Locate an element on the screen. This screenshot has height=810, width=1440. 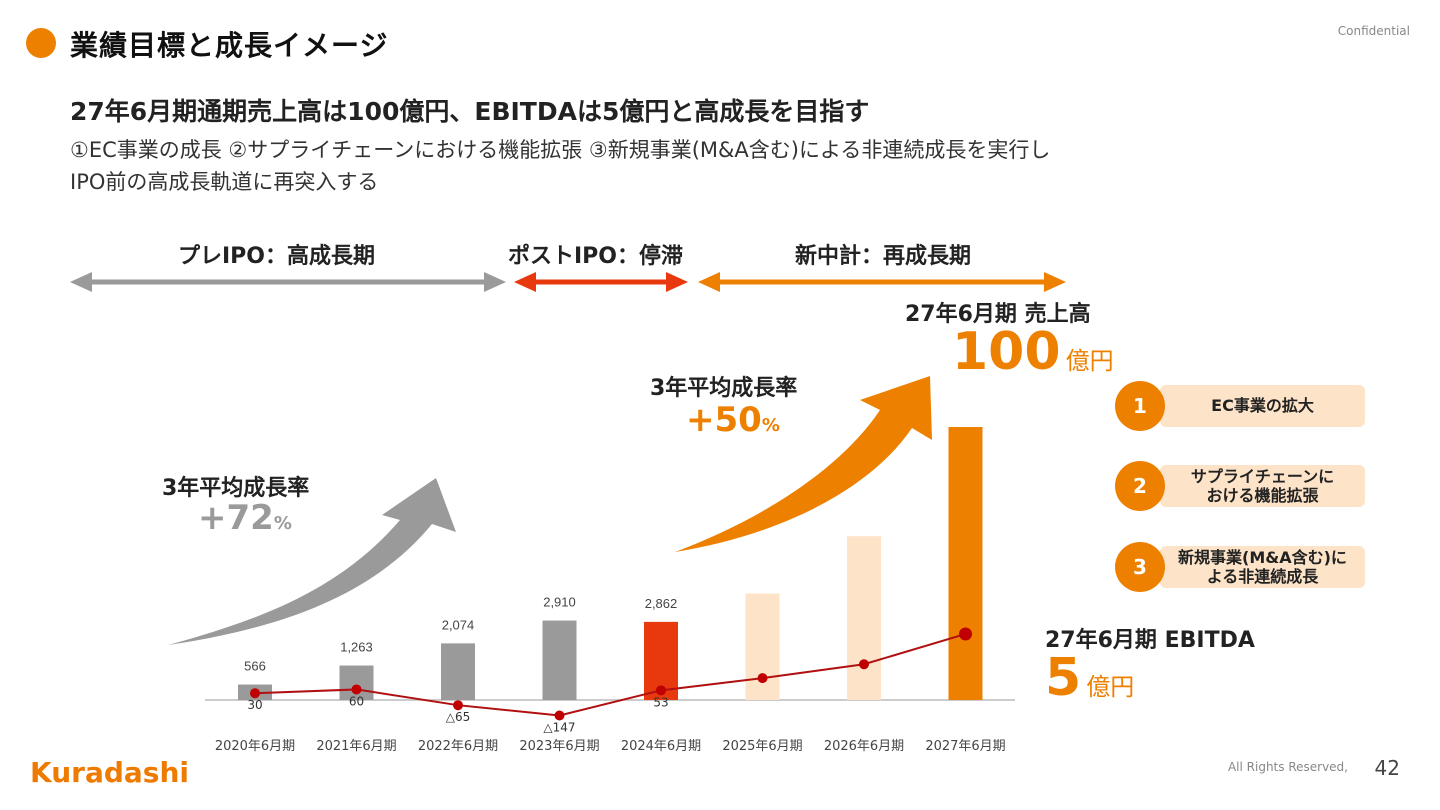
ebitda-label-1: 60 is located at coordinates (356, 701).